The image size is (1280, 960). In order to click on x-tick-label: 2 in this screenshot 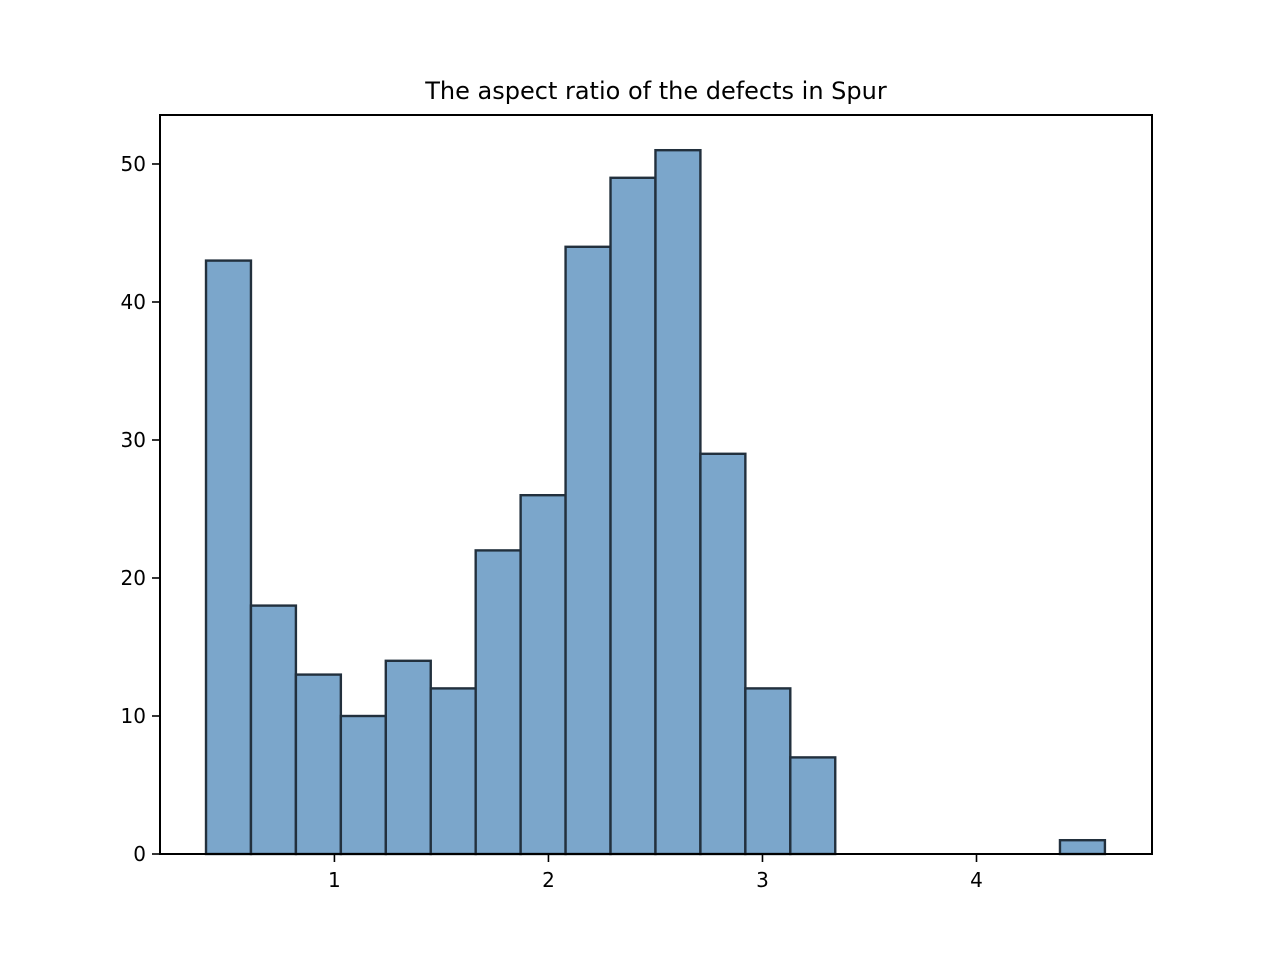, I will do `click(548, 880)`.